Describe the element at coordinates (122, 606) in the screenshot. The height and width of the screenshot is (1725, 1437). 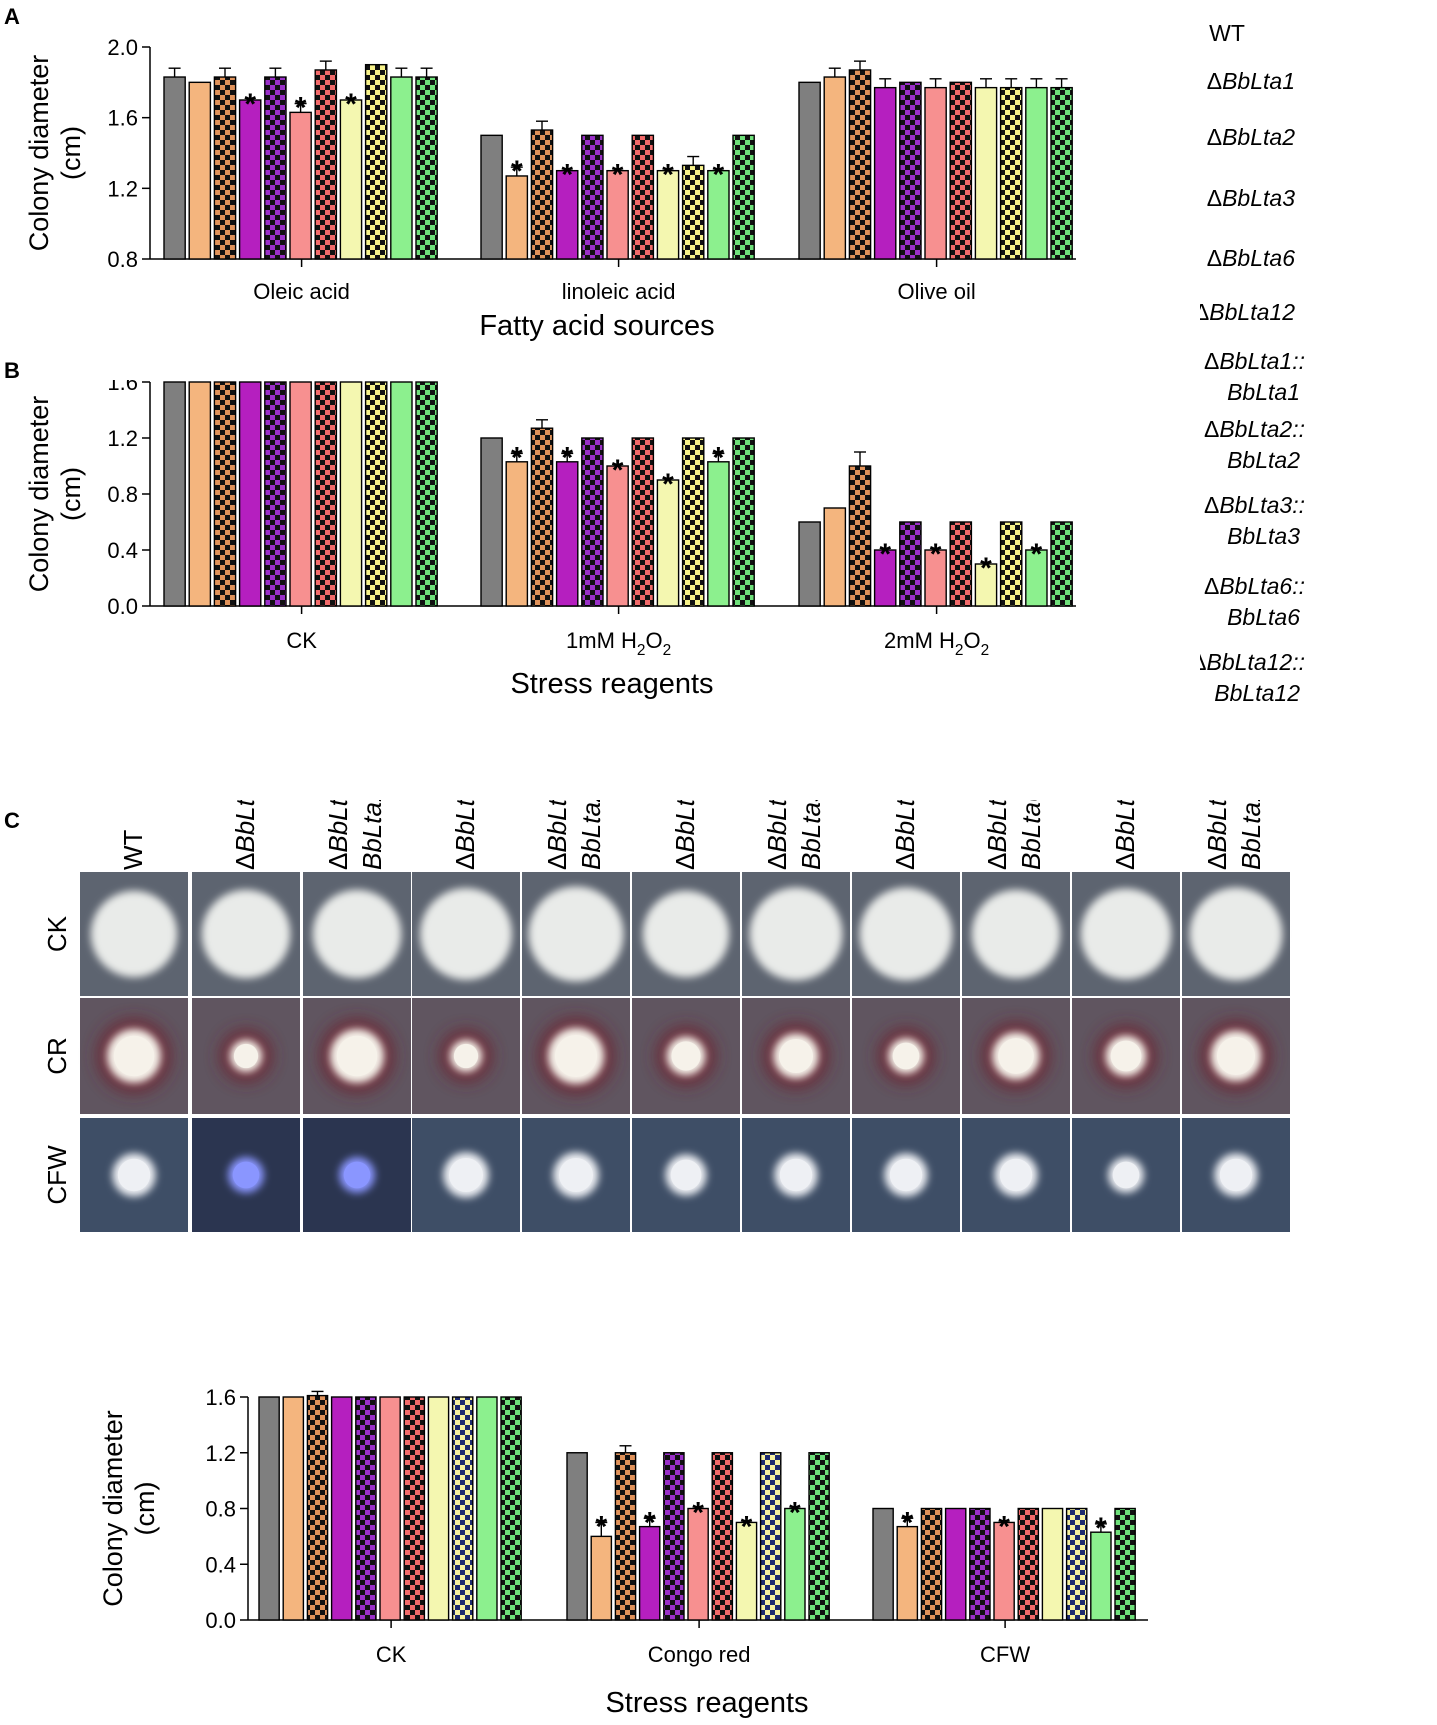
I see `y-tick-label: 0.0` at that location.